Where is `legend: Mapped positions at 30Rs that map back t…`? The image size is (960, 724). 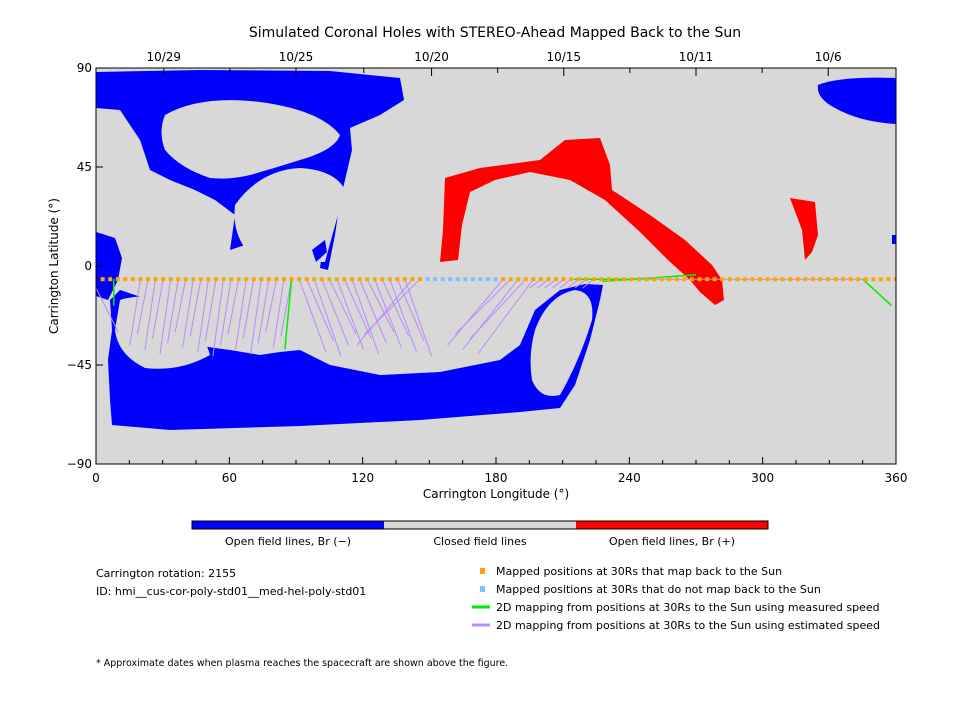
legend: Mapped positions at 30Rs that map back t… is located at coordinates (676, 598).